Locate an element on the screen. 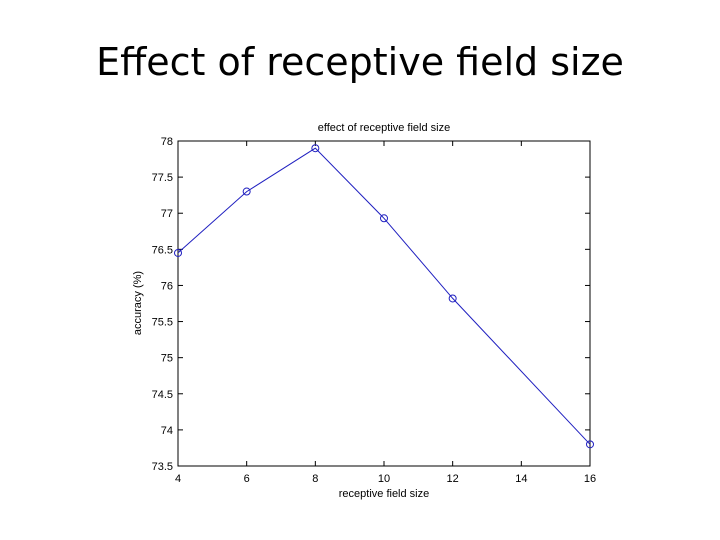 The width and height of the screenshot is (720, 540). x-tick-label: 16 is located at coordinates (590, 479).